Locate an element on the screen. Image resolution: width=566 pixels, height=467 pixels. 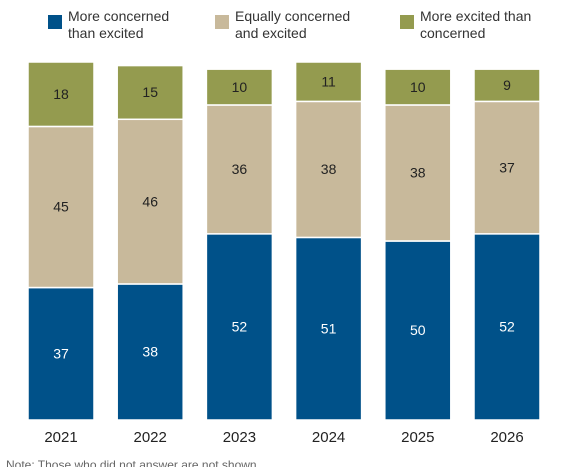
legend-label: More concerned than excited is located at coordinates (119, 24).